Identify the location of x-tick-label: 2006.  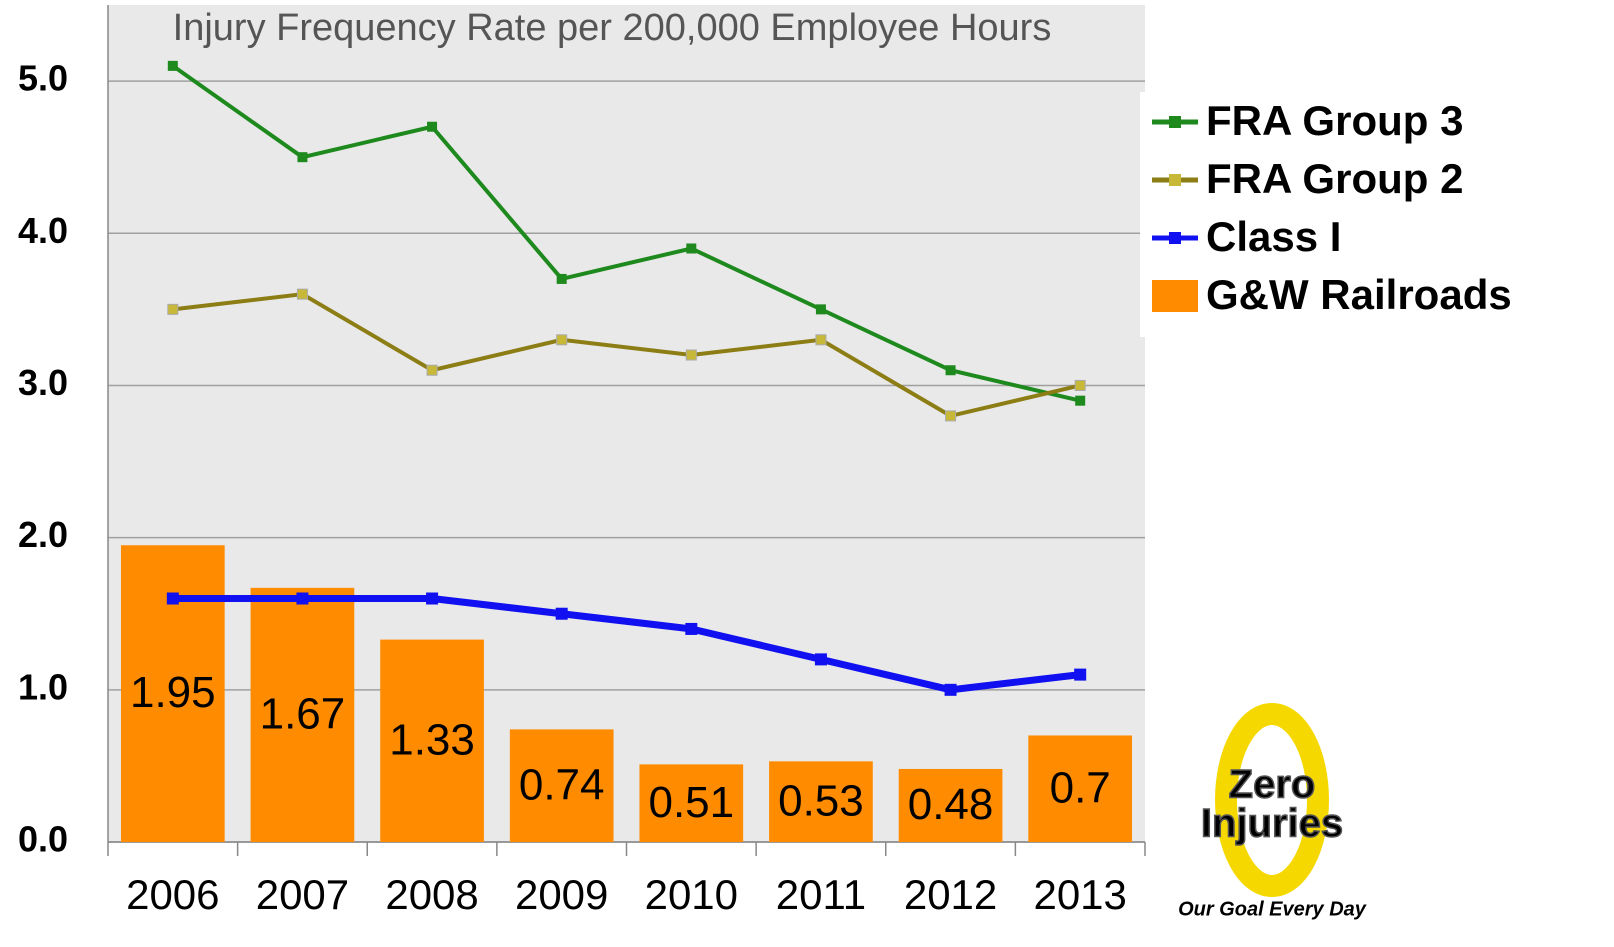
(172, 894).